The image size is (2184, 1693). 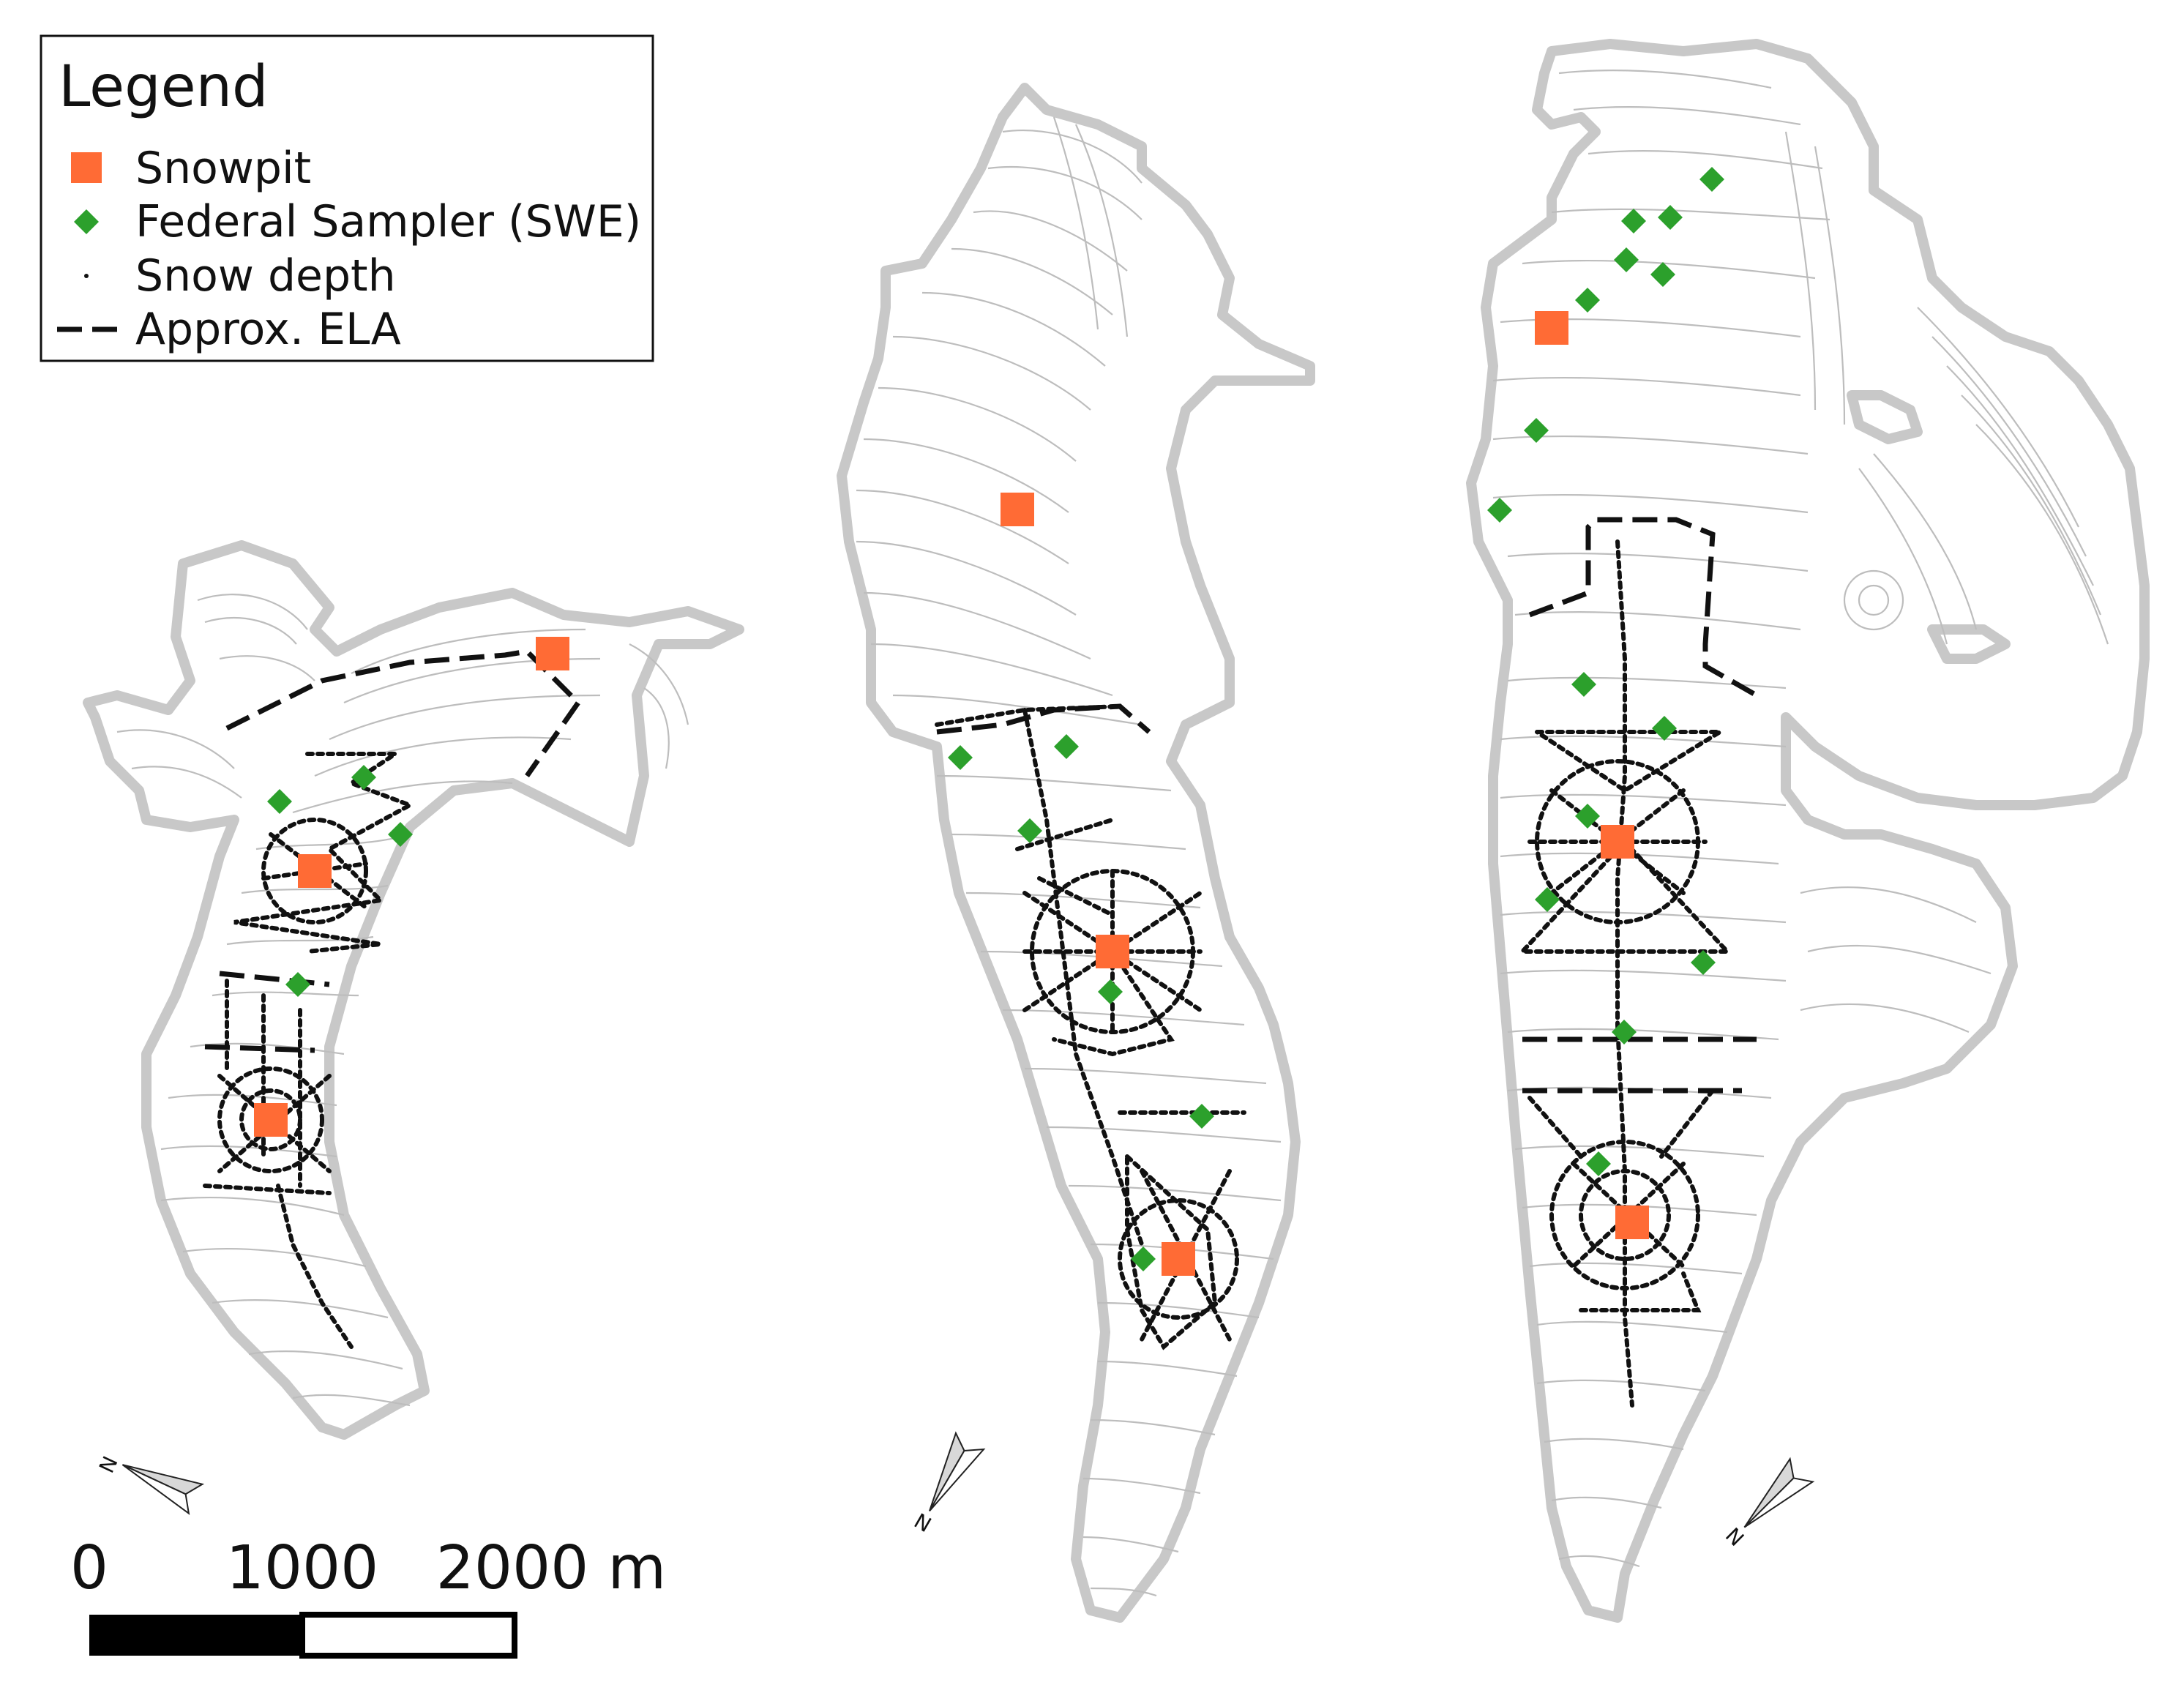 What do you see at coordinates (408, 1635) in the screenshot?
I see `scale-bar-white-segment` at bounding box center [408, 1635].